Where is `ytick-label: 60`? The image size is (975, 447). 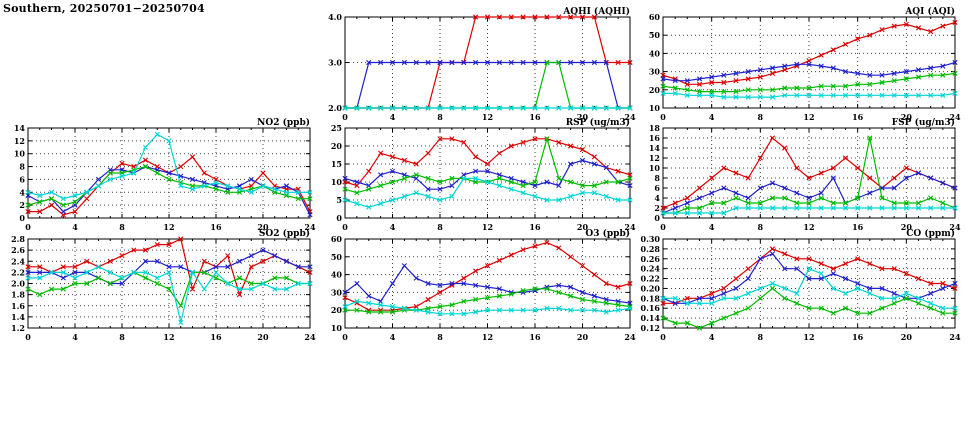 ytick-label: 60 is located at coordinates (655, 17).